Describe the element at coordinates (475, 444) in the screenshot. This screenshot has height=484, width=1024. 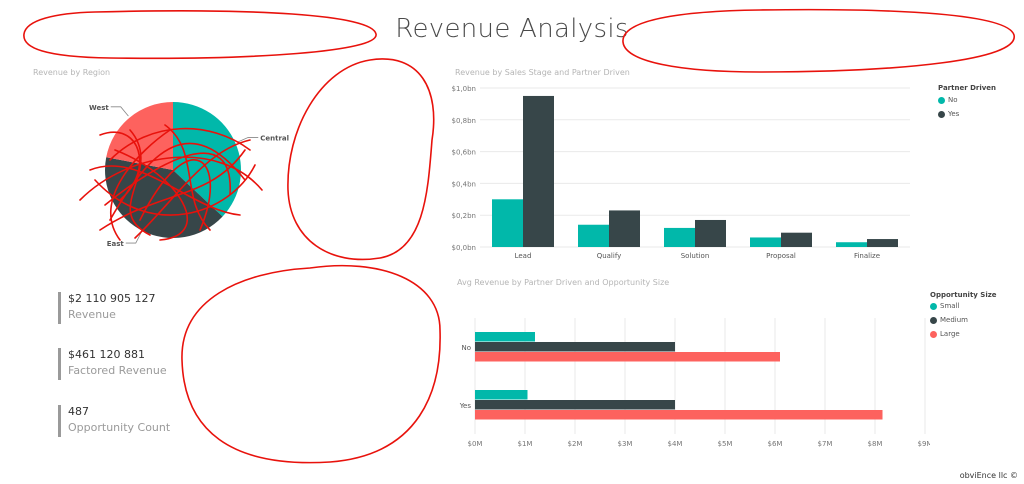
I see `bar-x-tick-label: $0M` at that location.